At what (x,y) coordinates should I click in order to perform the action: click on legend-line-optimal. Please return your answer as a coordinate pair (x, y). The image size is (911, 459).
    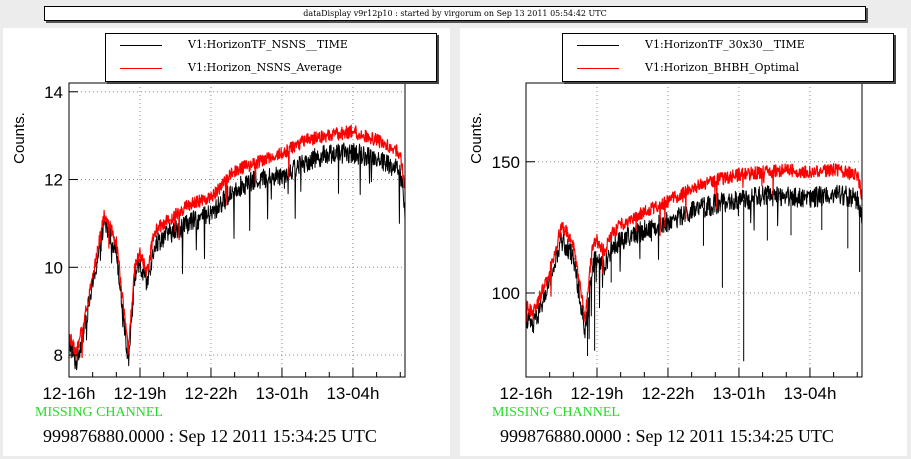
    Looking at the image, I should click on (598, 68).